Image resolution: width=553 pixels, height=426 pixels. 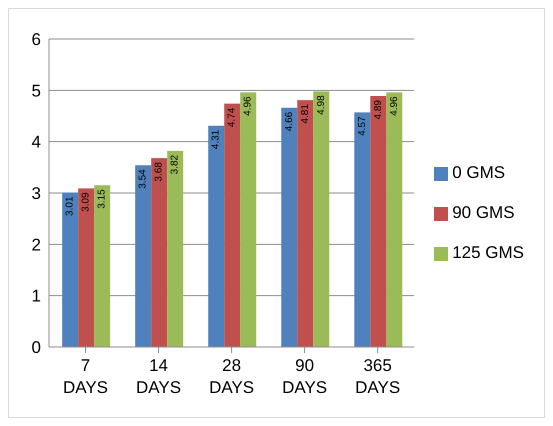 I want to click on x-tick-label: 28 DAYS, so click(x=231, y=376).